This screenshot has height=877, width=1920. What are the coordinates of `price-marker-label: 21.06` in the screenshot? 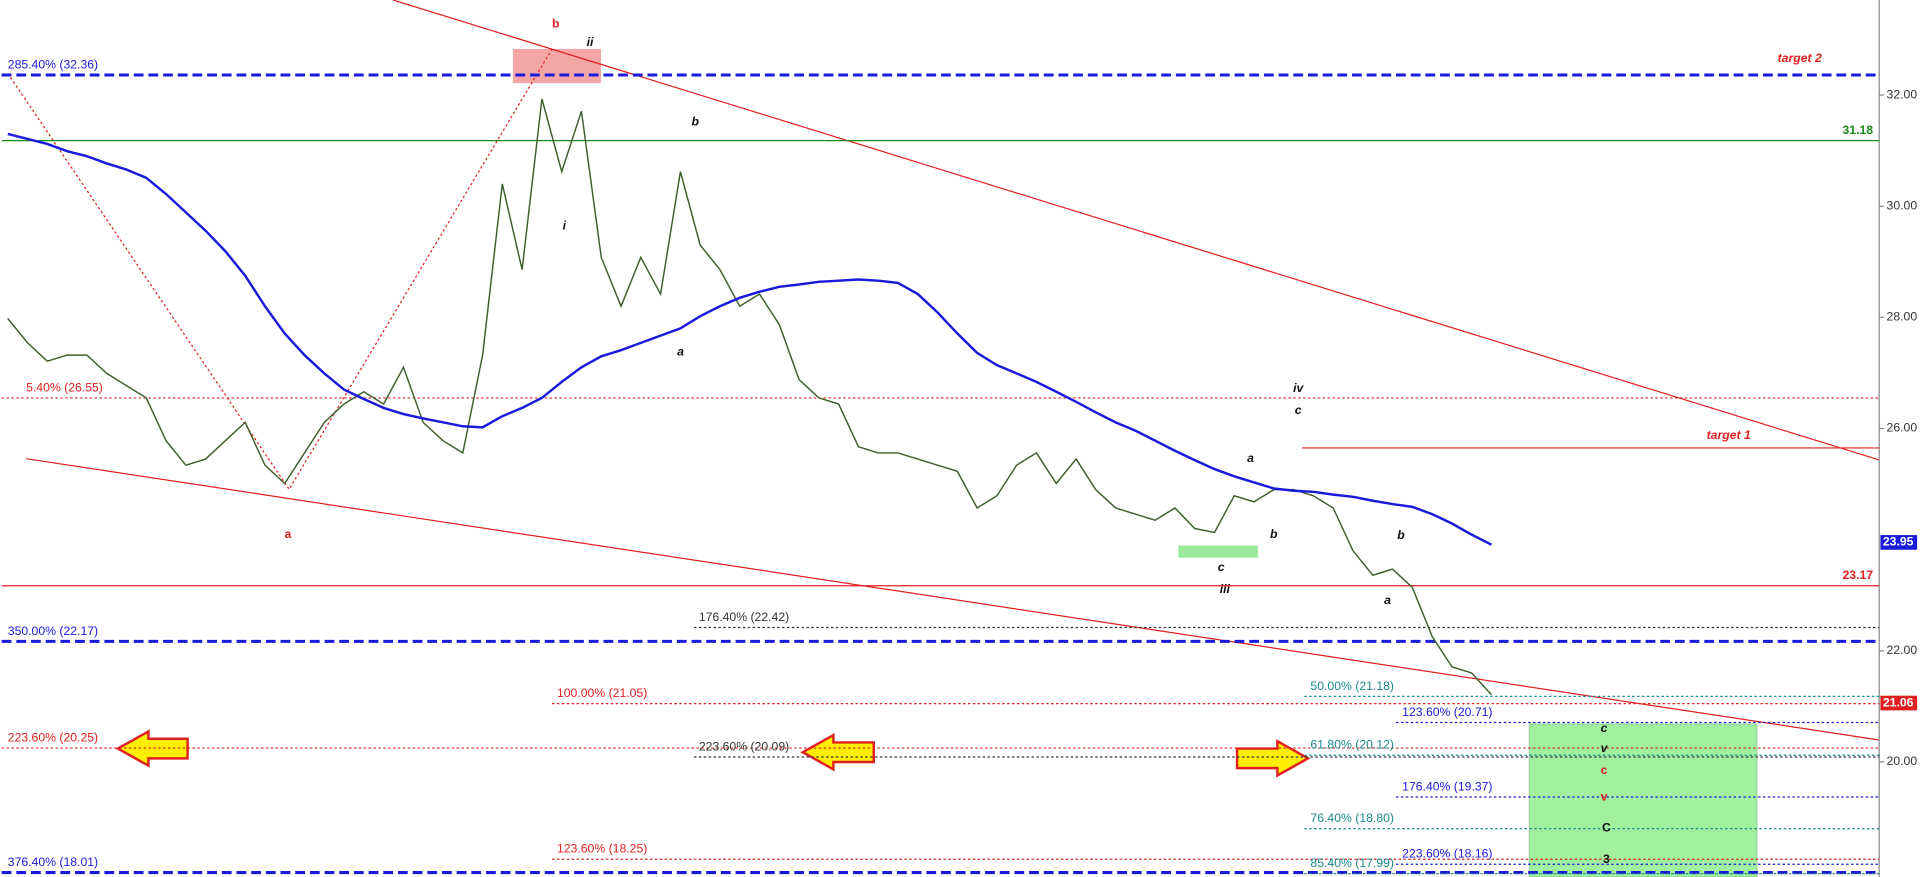 It's located at (1898, 702).